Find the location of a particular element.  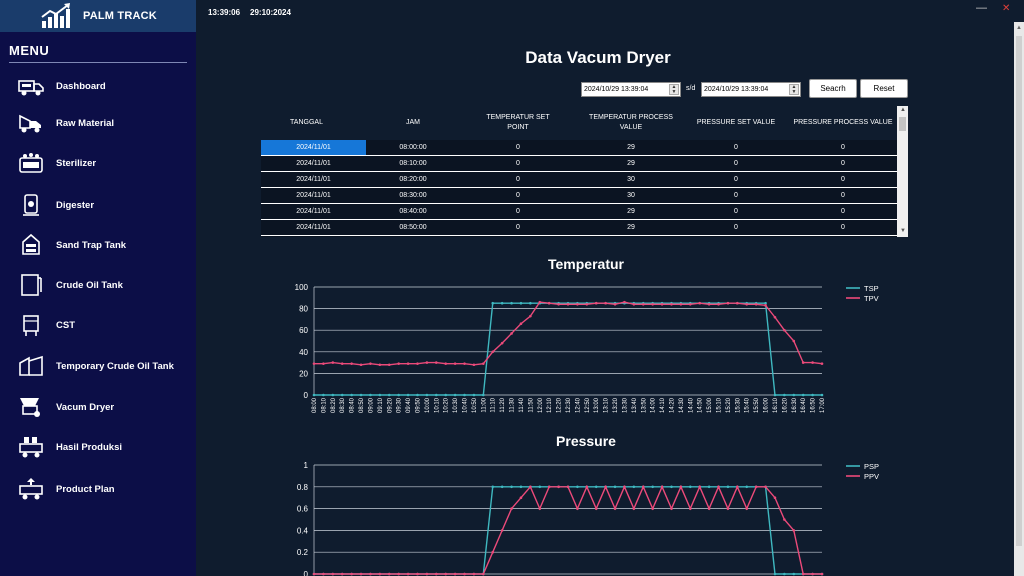

sidebar-item-sterilizer: Sterilizer is located at coordinates (98, 163).